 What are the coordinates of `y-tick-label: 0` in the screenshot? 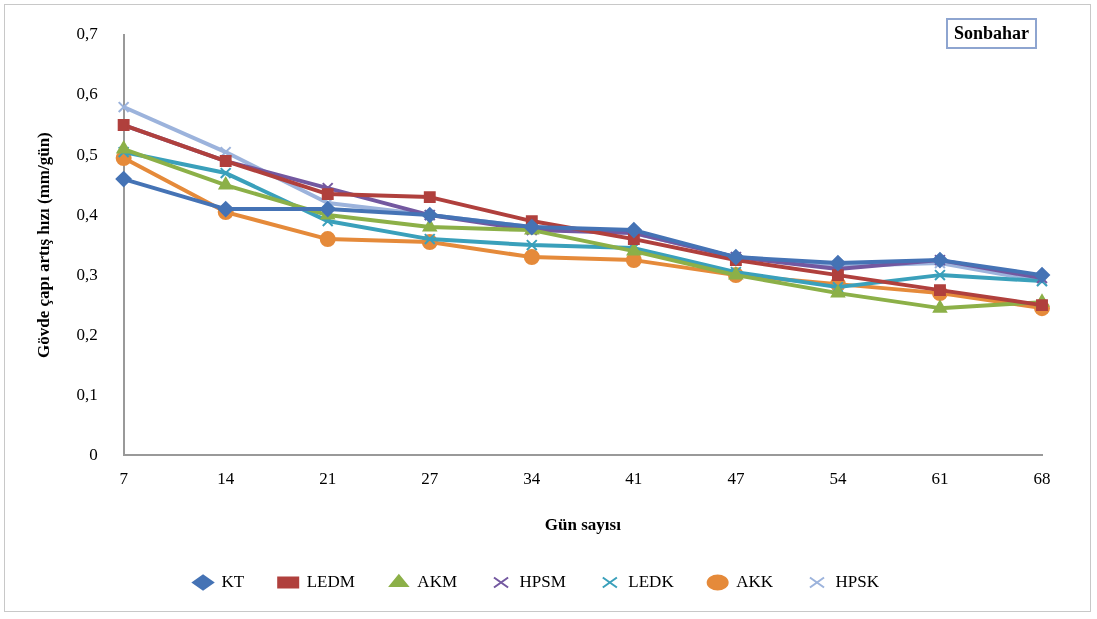 It's located at (93, 454).